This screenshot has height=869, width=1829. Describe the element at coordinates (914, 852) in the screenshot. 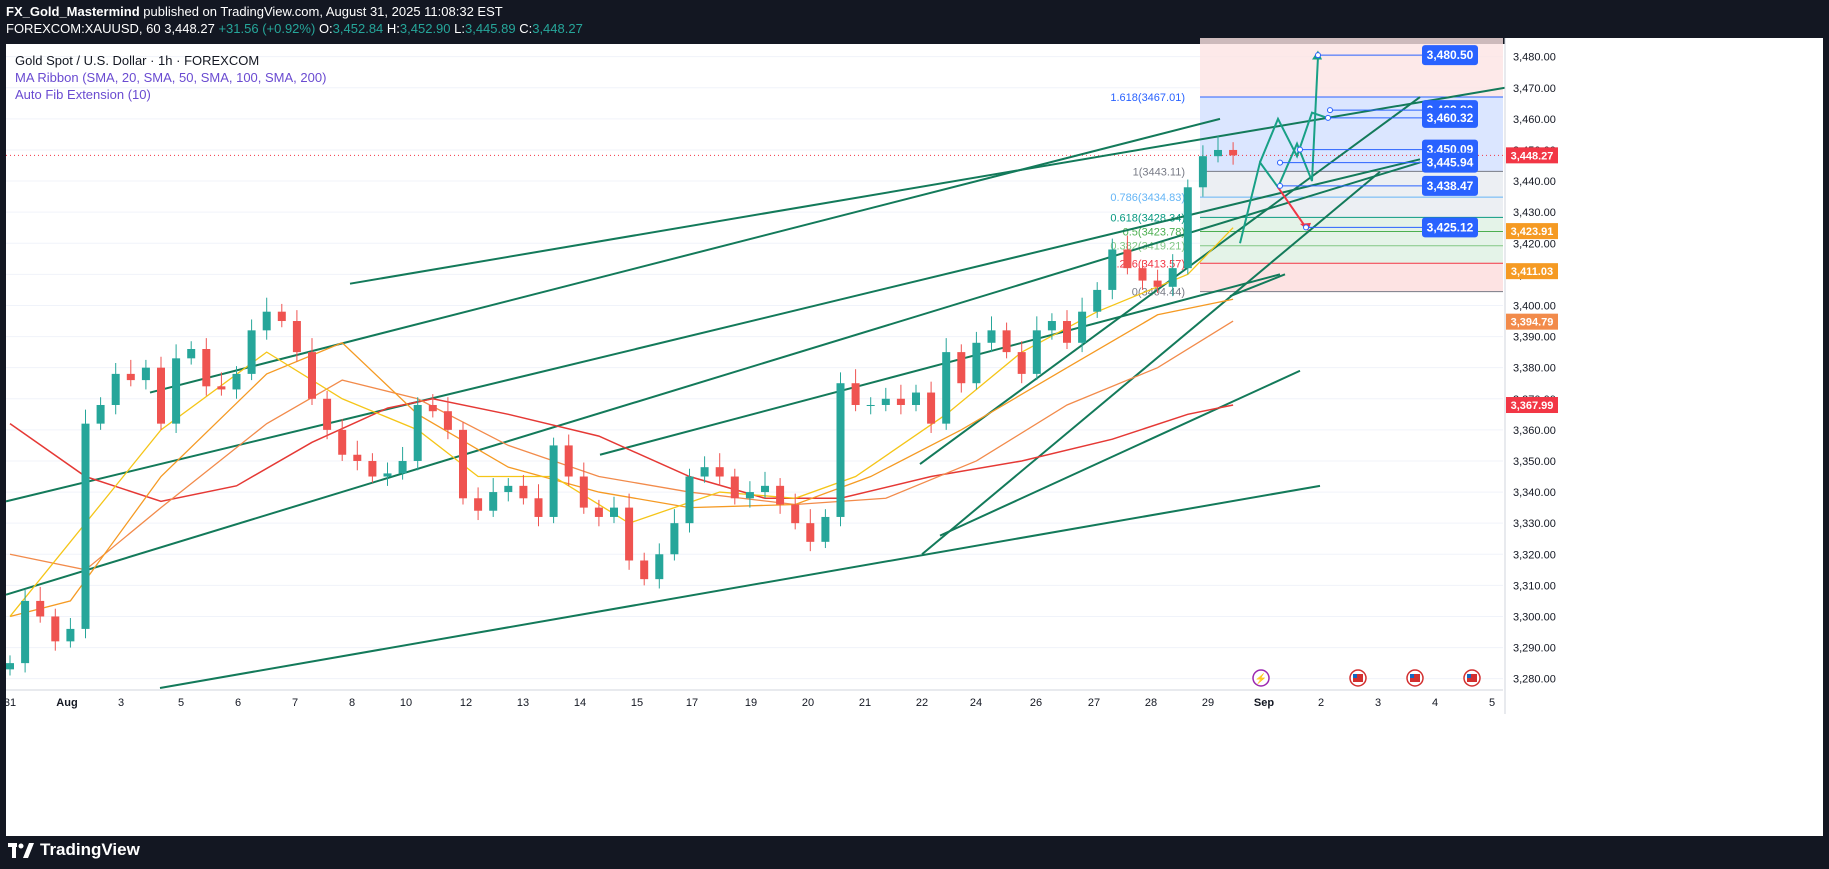

I see `footer-bar` at that location.